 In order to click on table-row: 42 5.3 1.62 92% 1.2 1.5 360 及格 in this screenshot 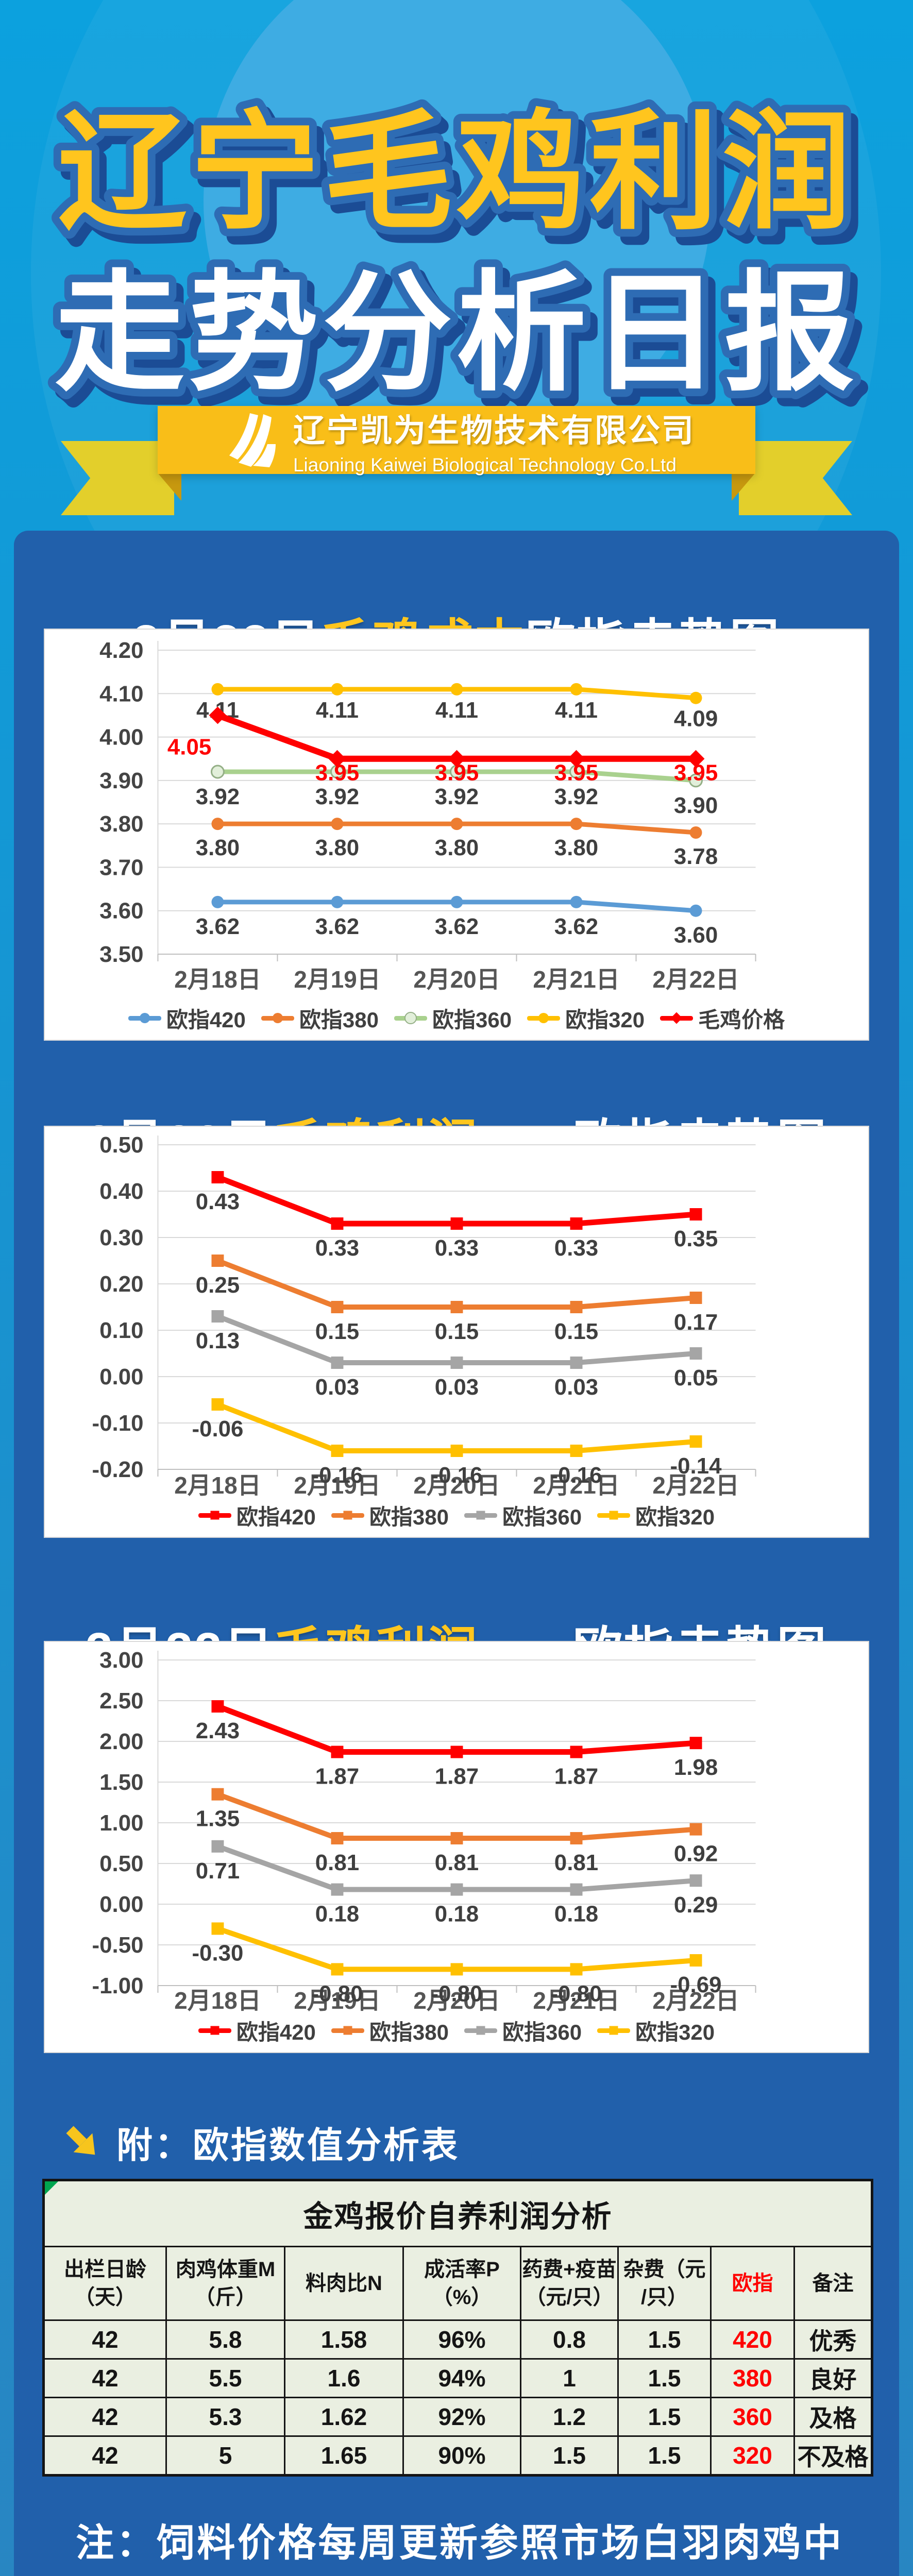, I will do `click(458, 2417)`.